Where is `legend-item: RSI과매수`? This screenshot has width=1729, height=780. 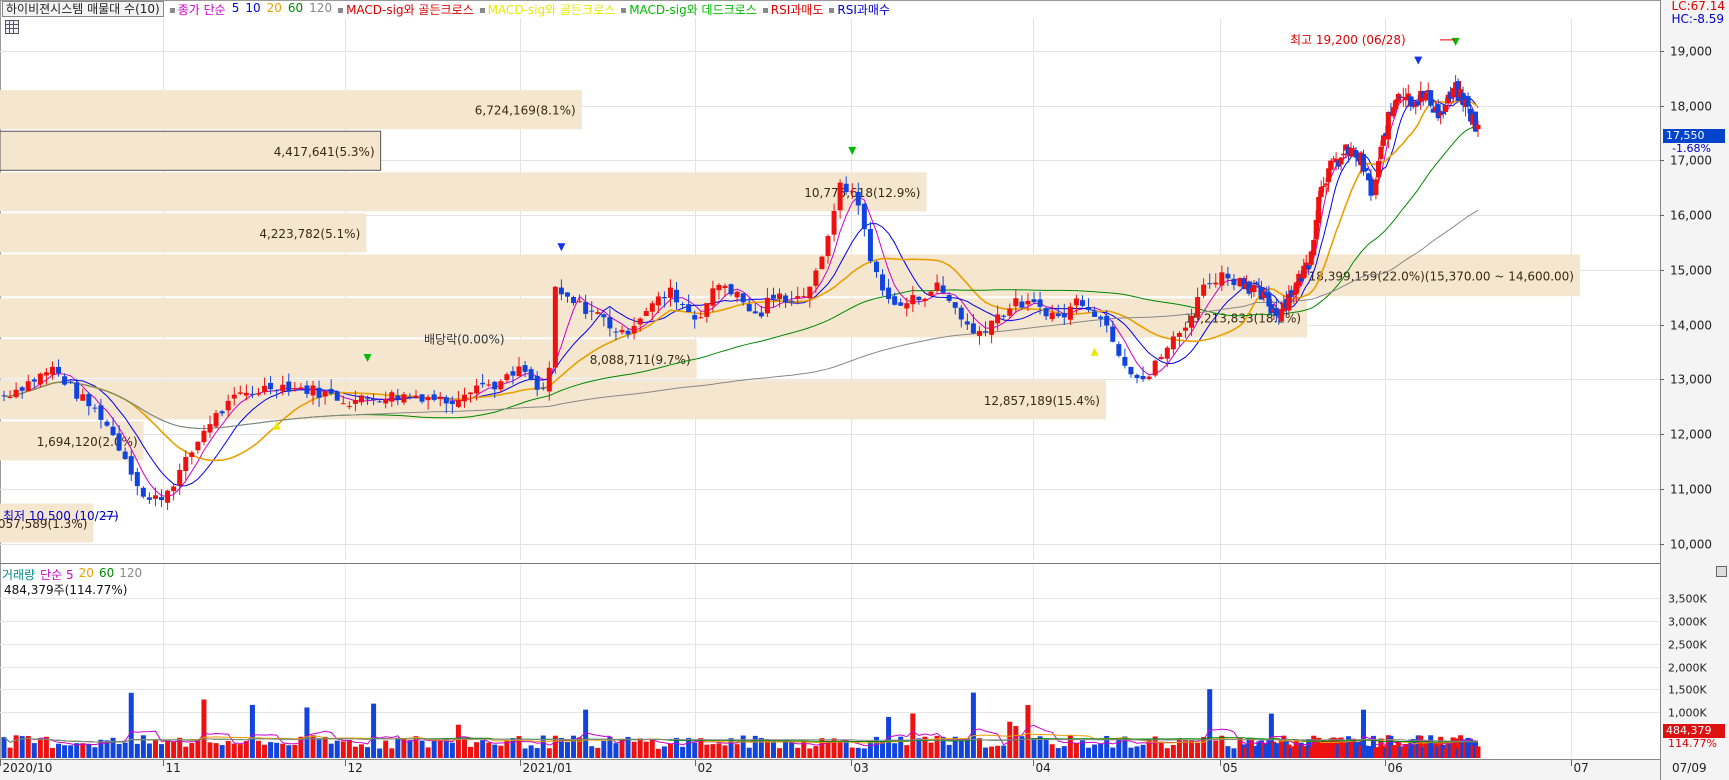 legend-item: RSI과매수 is located at coordinates (859, 9).